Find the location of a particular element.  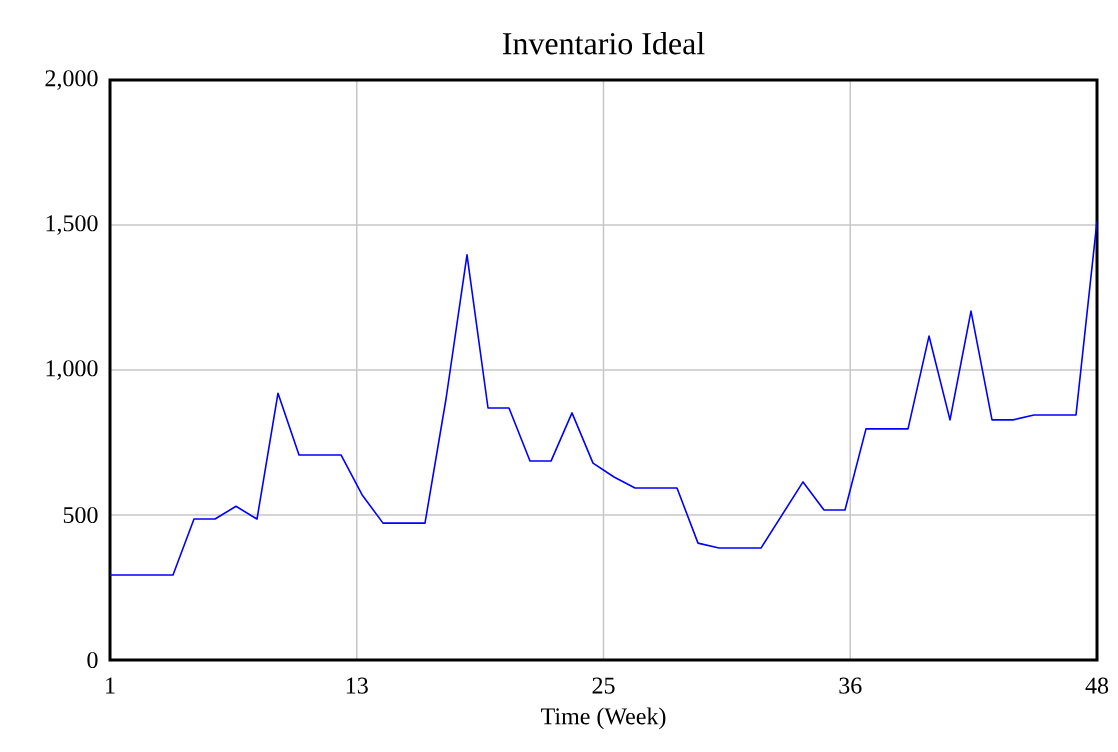

x-tick-label: 13 is located at coordinates (357, 685).